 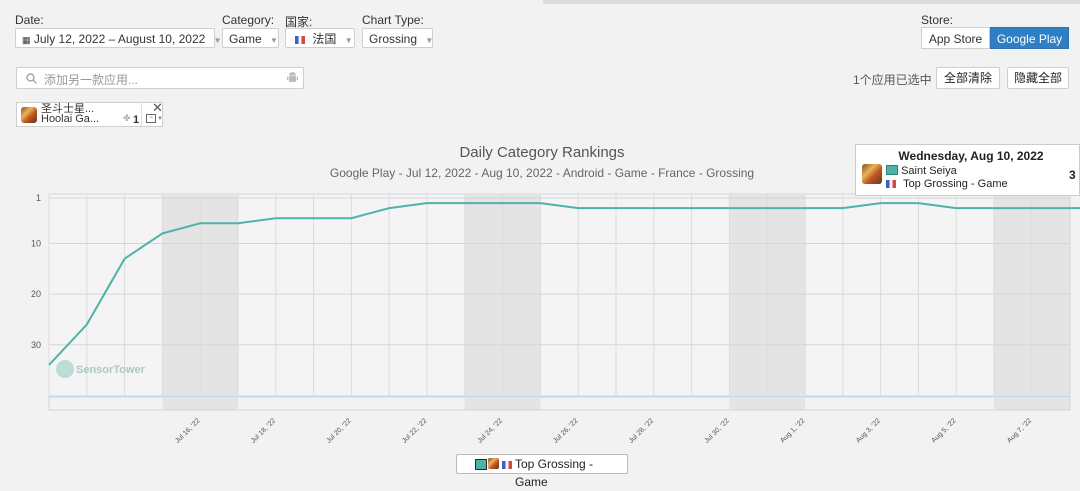 I want to click on x-tick-label: Jul 20, '22, so click(x=338, y=430).